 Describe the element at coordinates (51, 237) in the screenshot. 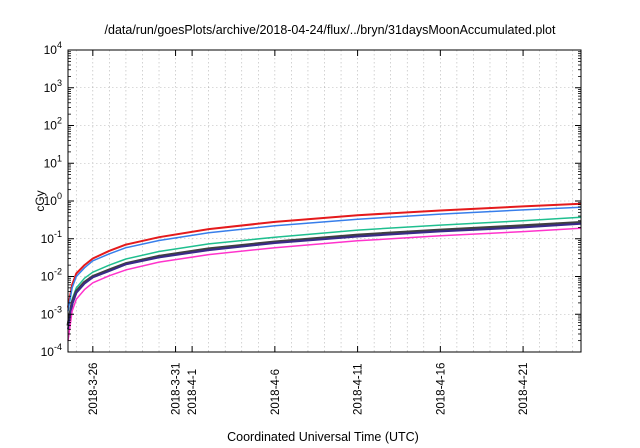

I see `y-tick-label: 10⁻¹` at that location.